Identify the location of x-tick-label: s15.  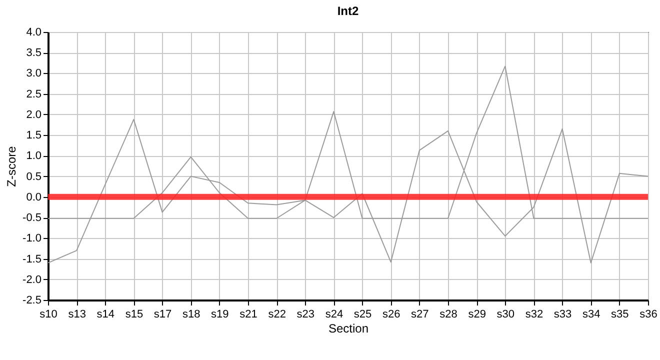
(134, 314).